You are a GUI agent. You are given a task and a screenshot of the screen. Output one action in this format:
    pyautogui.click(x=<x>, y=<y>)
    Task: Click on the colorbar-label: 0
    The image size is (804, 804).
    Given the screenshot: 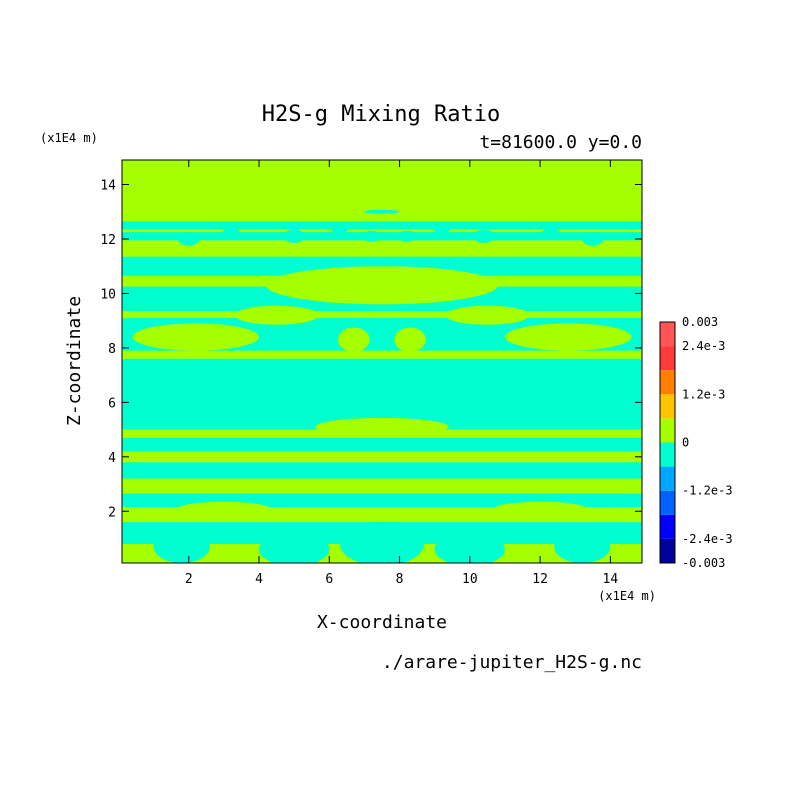 What is the action you would take?
    pyautogui.click(x=685, y=443)
    